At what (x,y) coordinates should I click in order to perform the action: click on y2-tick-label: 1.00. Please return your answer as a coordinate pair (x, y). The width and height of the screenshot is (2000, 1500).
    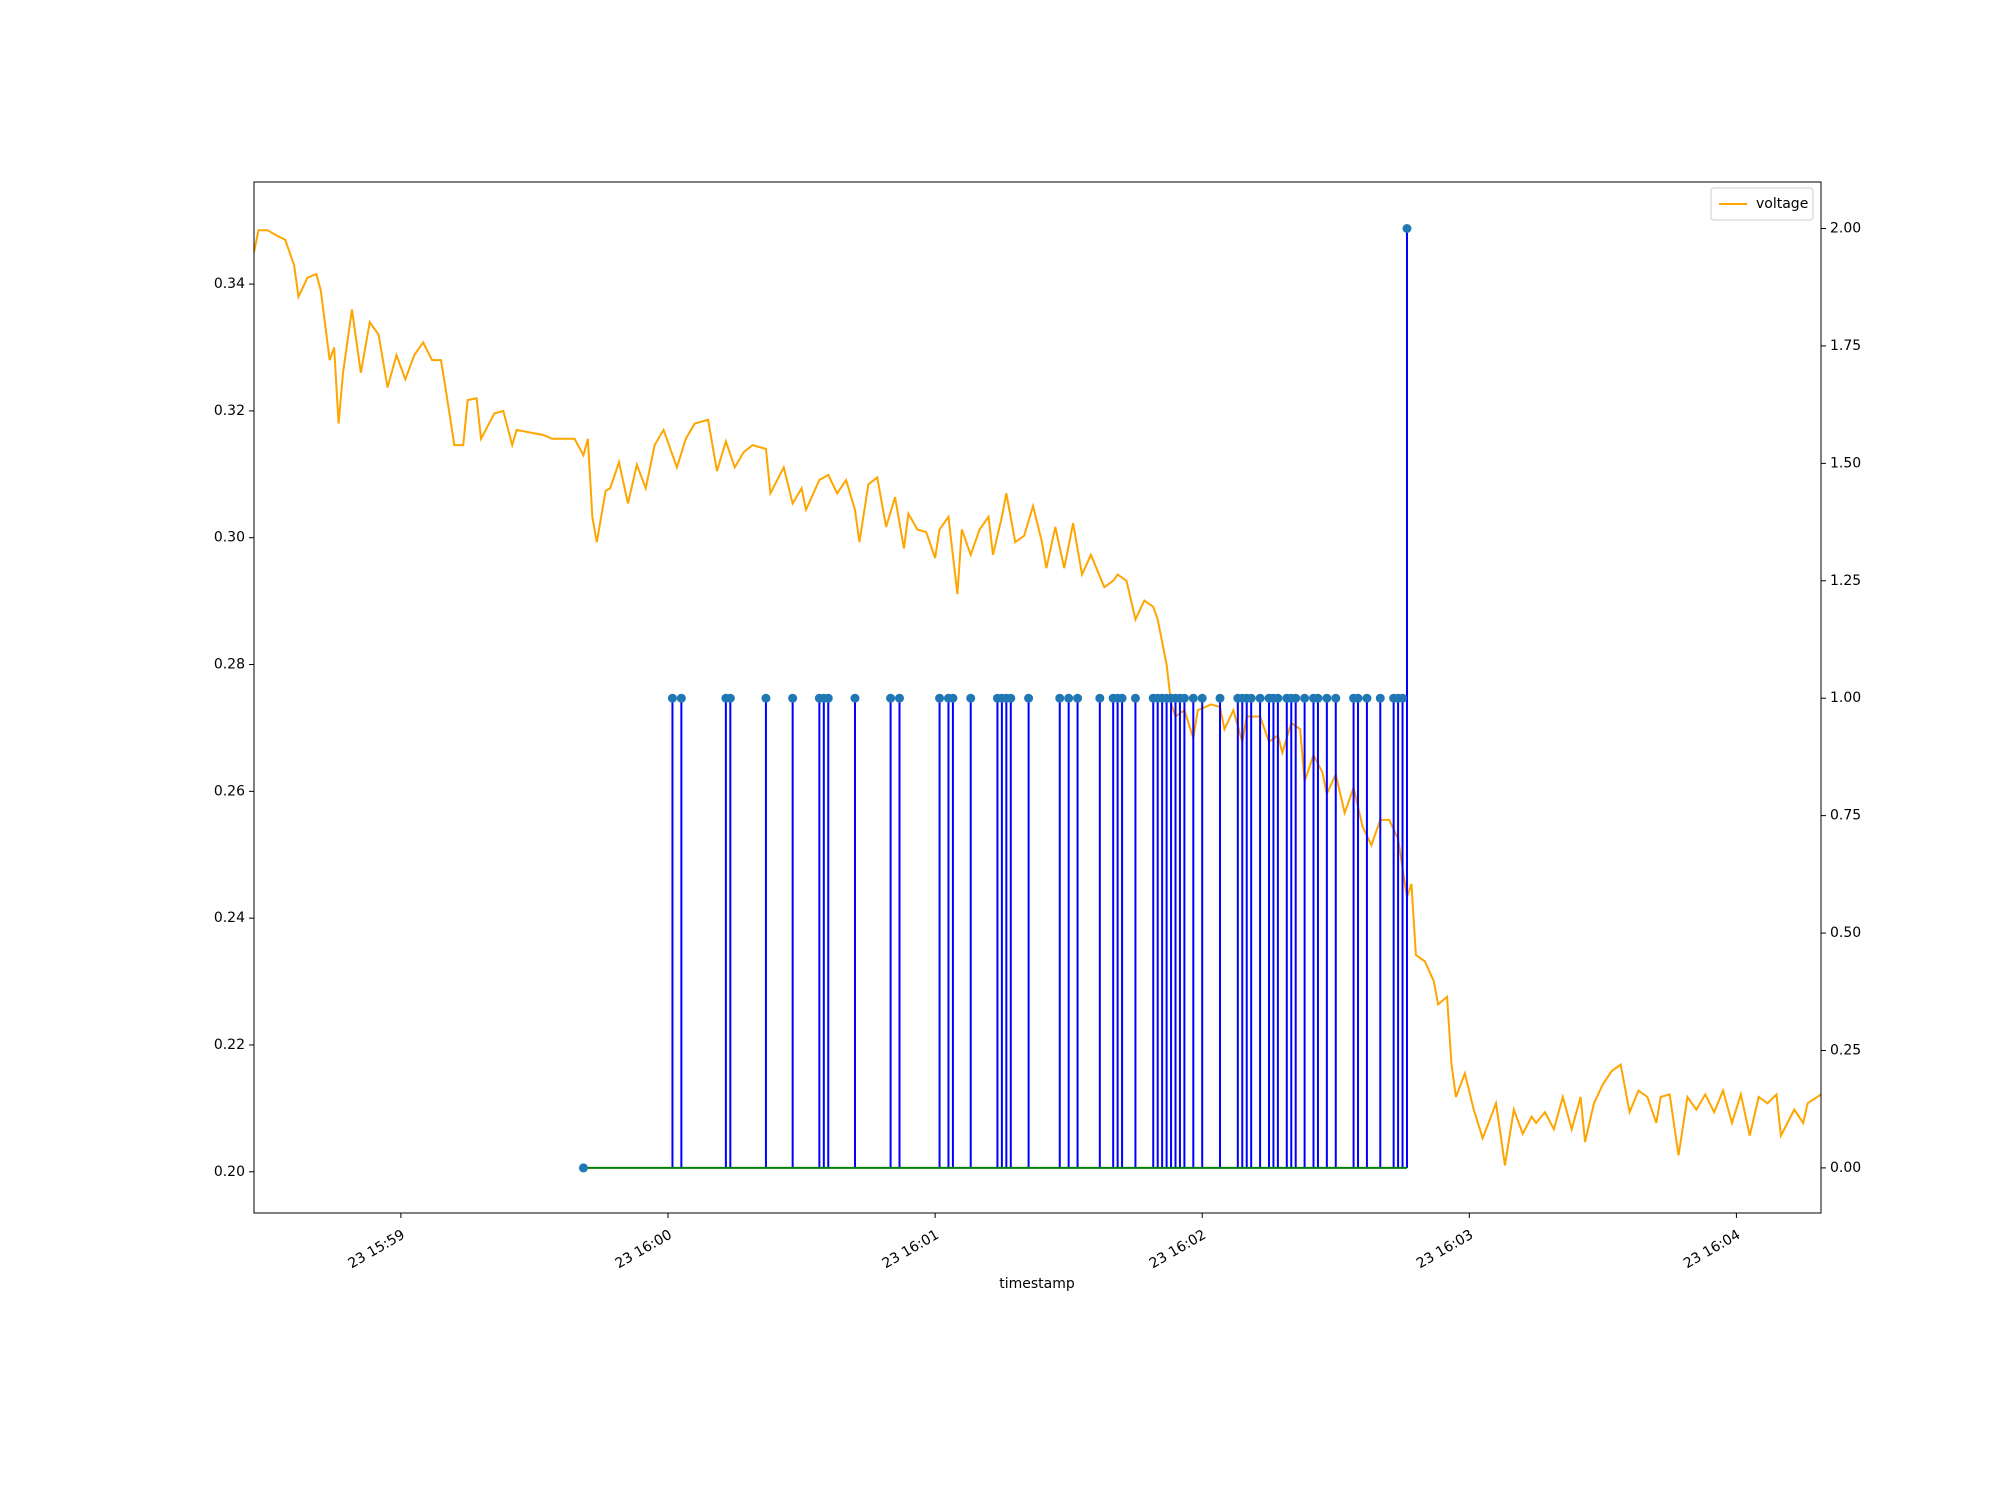
    Looking at the image, I should click on (1845, 698).